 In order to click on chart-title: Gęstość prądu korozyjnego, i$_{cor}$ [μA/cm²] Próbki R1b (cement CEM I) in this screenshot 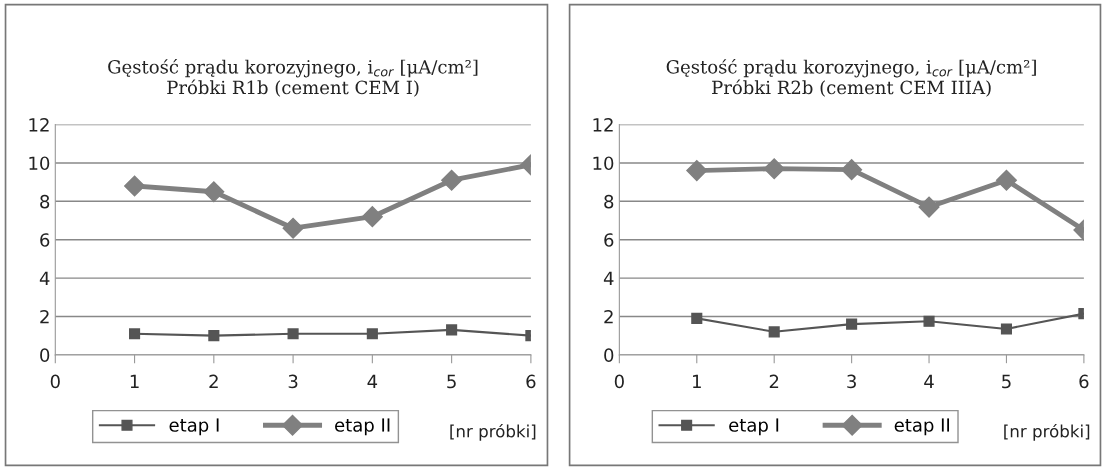, I will do `click(293, 77)`.